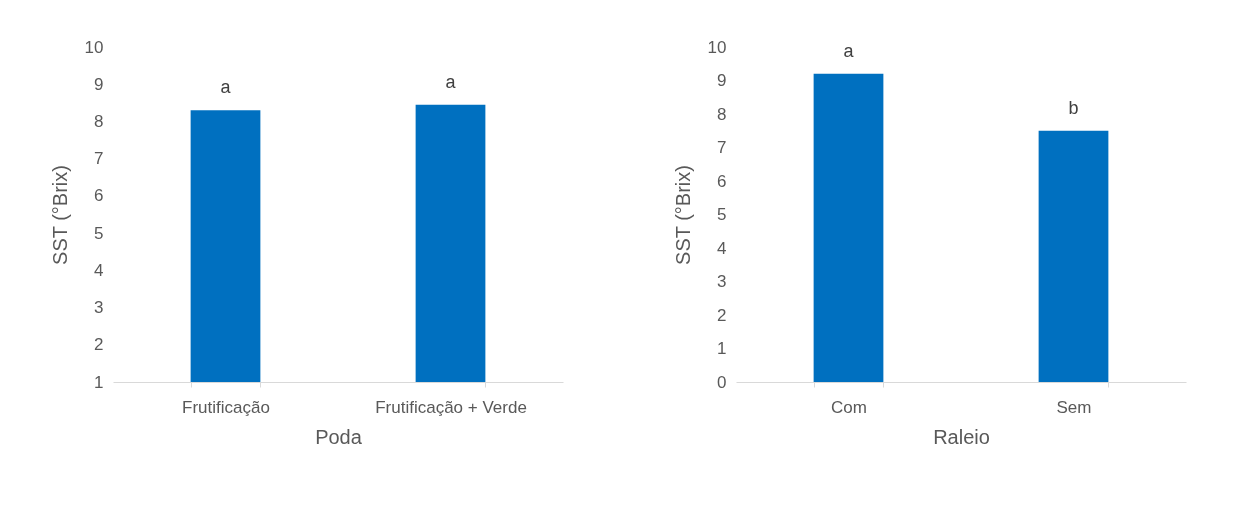  I want to click on x-tick-label: Frutificação + Verde, so click(451, 407).